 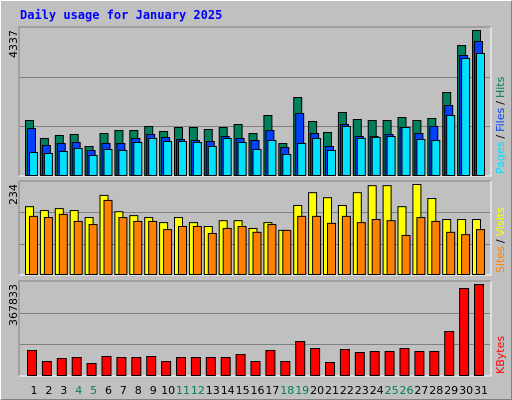 I want to click on legend-entry: Visits, so click(x=500, y=221).